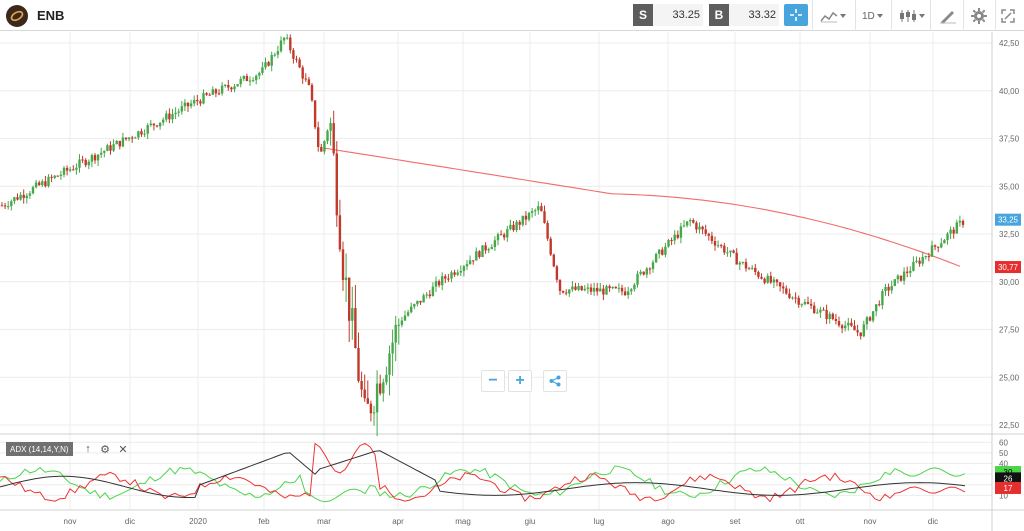 The width and height of the screenshot is (1024, 531). What do you see at coordinates (1008, 267) in the screenshot?
I see `ma-value-badge: 30,77` at bounding box center [1008, 267].